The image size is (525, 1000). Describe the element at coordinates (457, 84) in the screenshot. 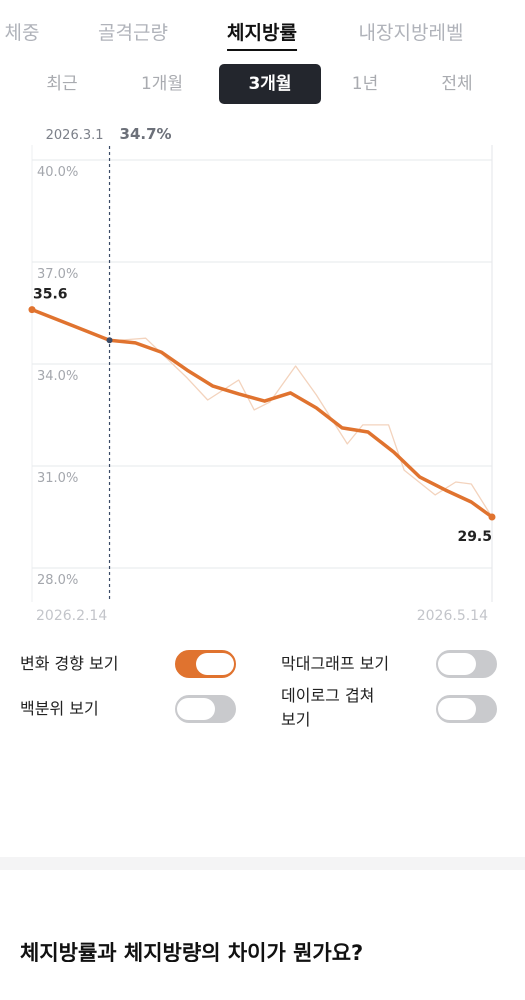

I see `period-tab: 전체` at that location.